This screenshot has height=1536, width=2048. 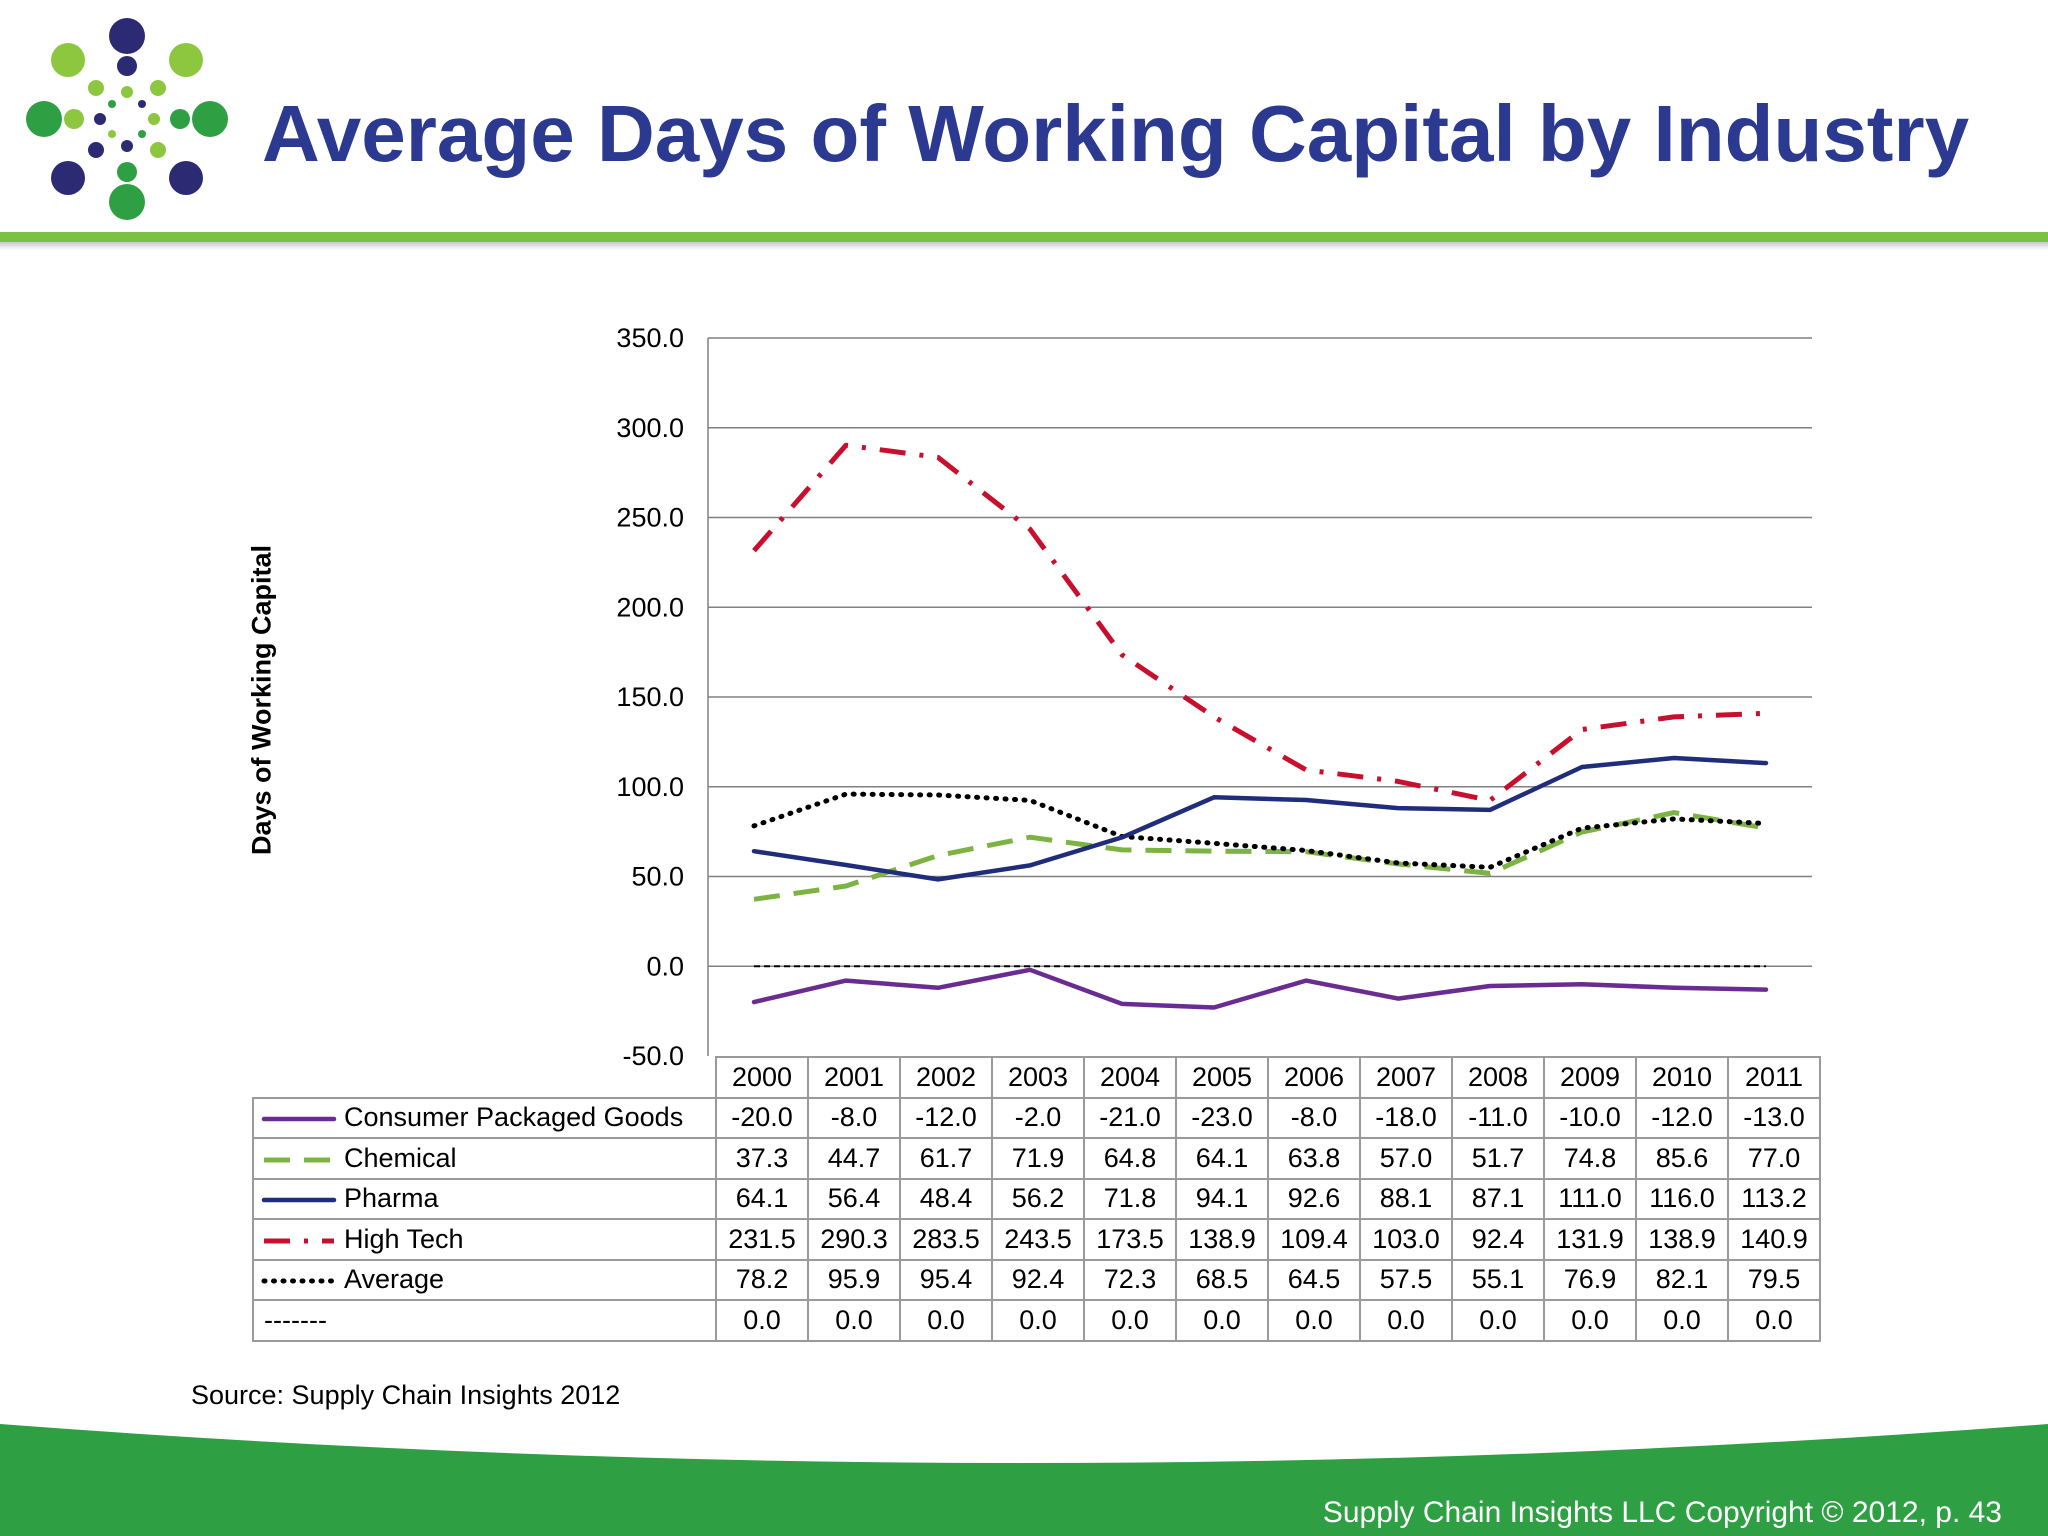 What do you see at coordinates (1024, 237) in the screenshot?
I see `title-underline` at bounding box center [1024, 237].